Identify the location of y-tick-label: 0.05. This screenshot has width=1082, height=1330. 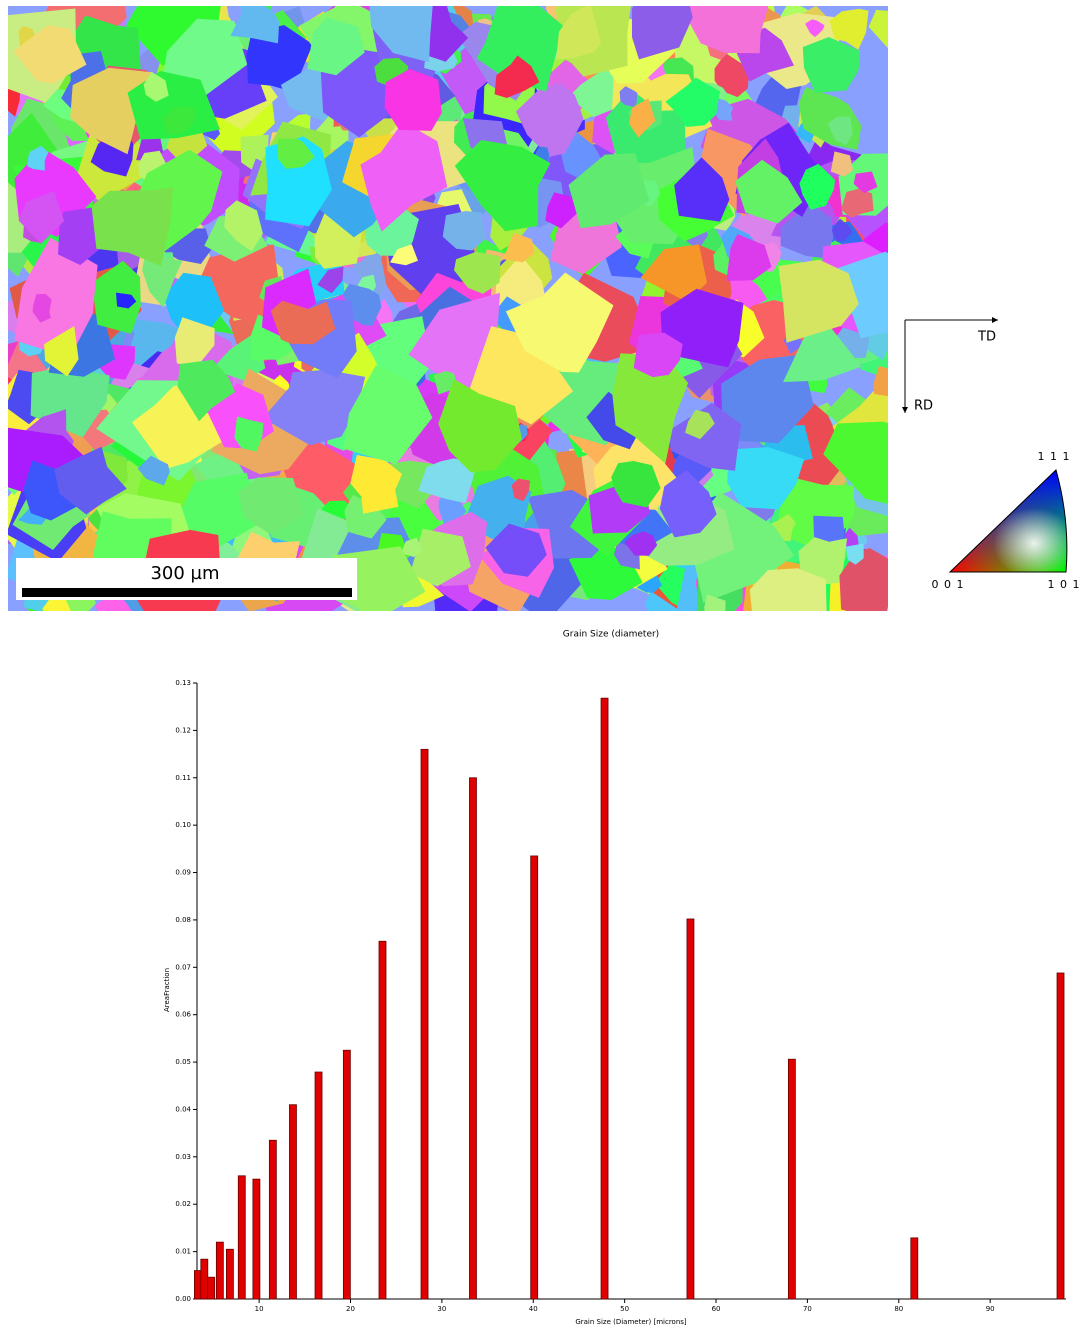
(183, 1062).